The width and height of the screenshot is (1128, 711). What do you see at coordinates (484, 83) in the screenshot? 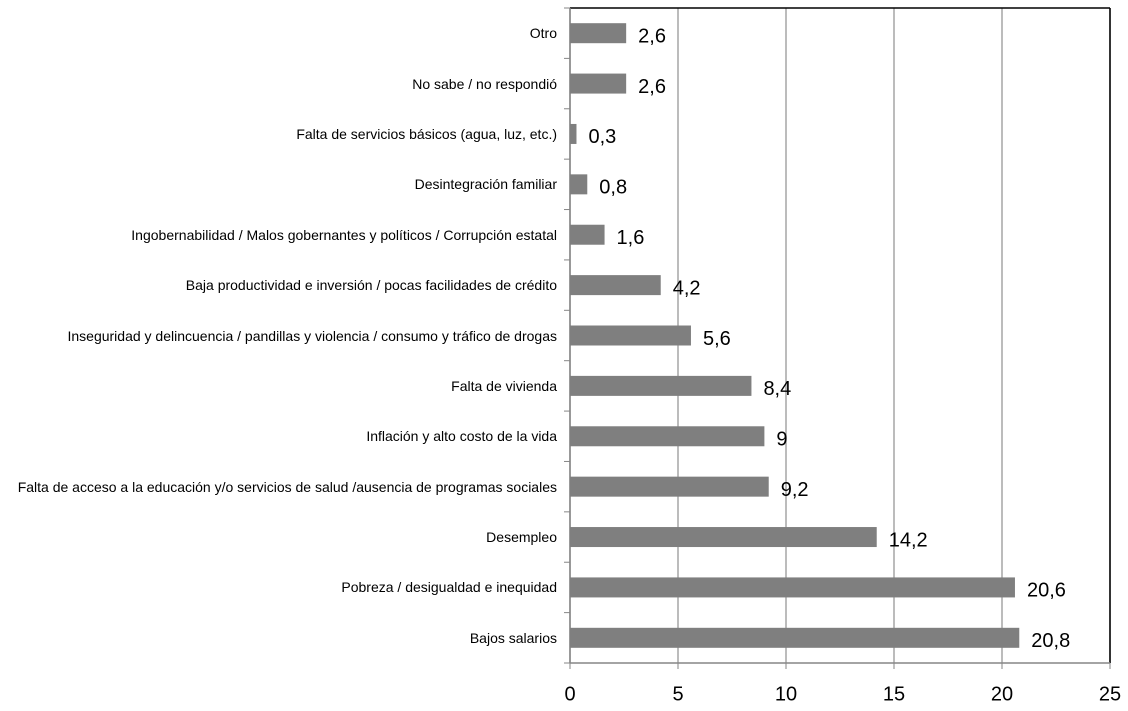
I see `y-tick-label: No sabe / no respondió` at bounding box center [484, 83].